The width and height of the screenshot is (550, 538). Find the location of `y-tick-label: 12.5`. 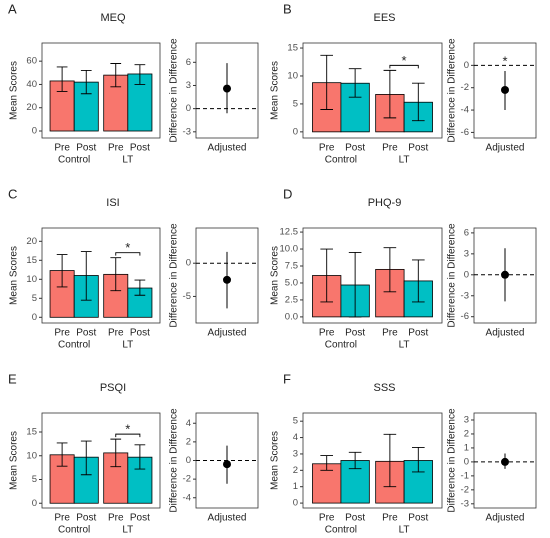

y-tick-label: 12.5 is located at coordinates (289, 232).